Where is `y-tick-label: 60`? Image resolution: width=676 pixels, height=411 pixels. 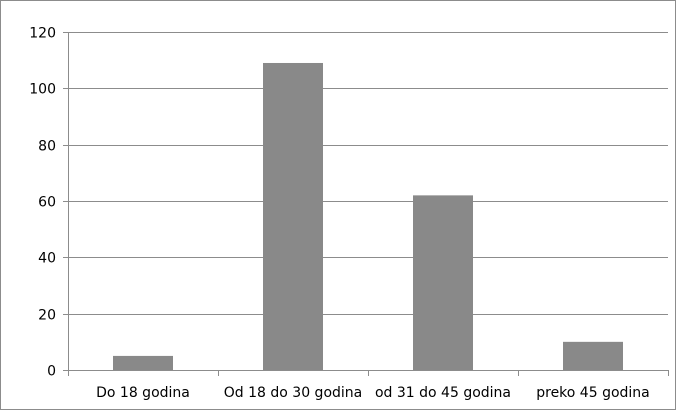 y-tick-label: 60 is located at coordinates (47, 203).